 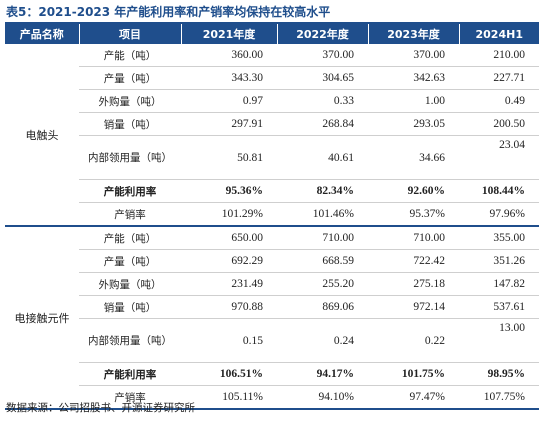 What do you see at coordinates (499, 34) in the screenshot?
I see `header-2024h1: 2024H1` at bounding box center [499, 34].